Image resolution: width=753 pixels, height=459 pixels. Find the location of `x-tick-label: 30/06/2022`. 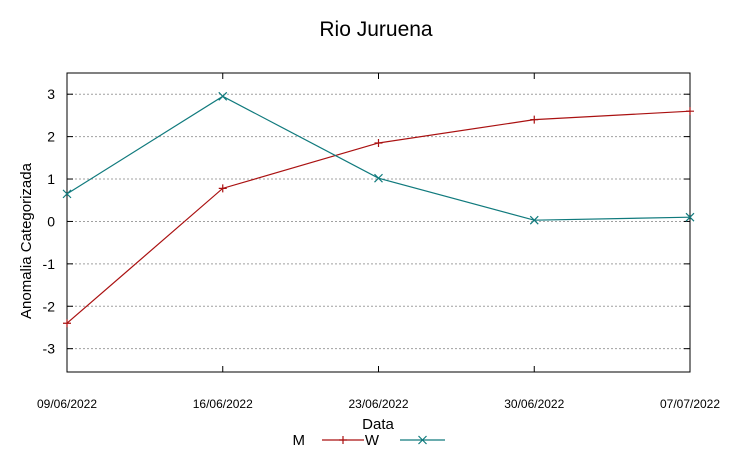

x-tick-label: 30/06/2022 is located at coordinates (534, 404).